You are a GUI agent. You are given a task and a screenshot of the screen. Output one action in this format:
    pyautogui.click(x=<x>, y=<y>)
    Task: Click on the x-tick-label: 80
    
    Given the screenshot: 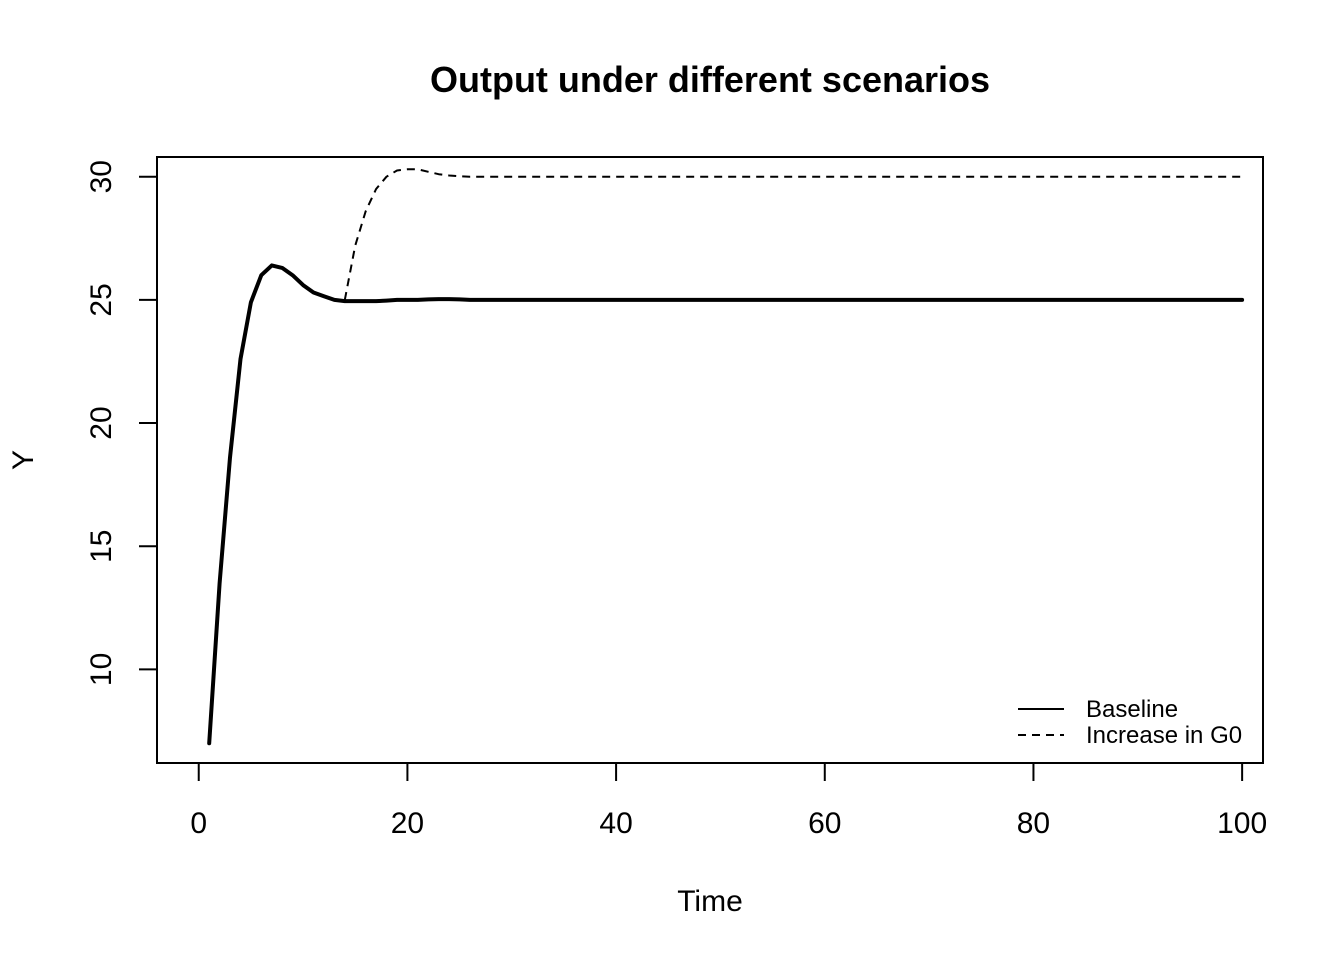 What is the action you would take?
    pyautogui.click(x=1033, y=823)
    